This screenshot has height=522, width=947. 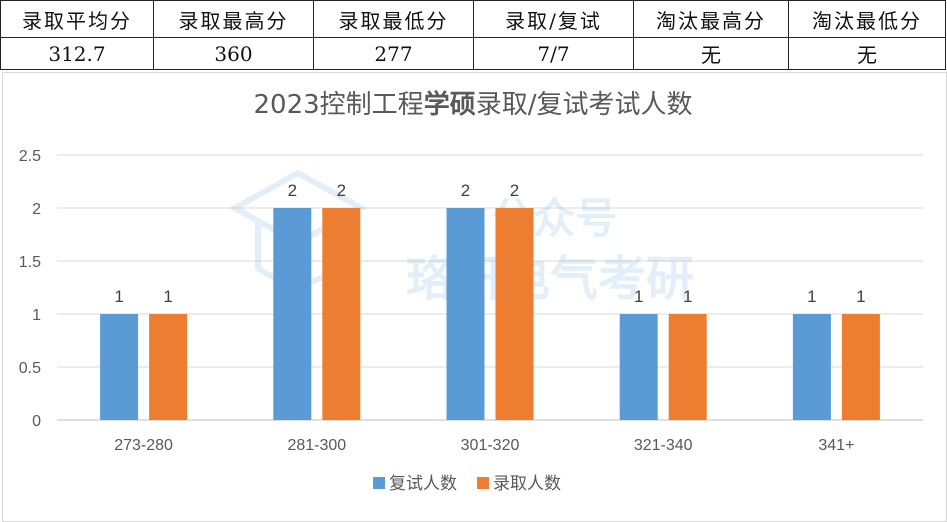 I want to click on y-tick-label: 2, so click(x=36, y=209).